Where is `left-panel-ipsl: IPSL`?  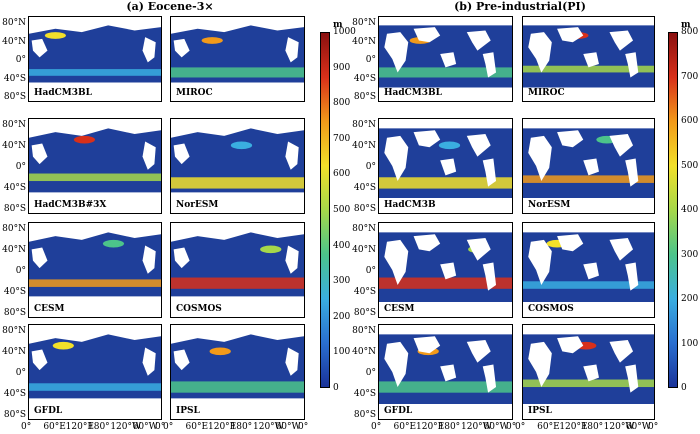 left-panel-ipsl: IPSL is located at coordinates (237, 372).